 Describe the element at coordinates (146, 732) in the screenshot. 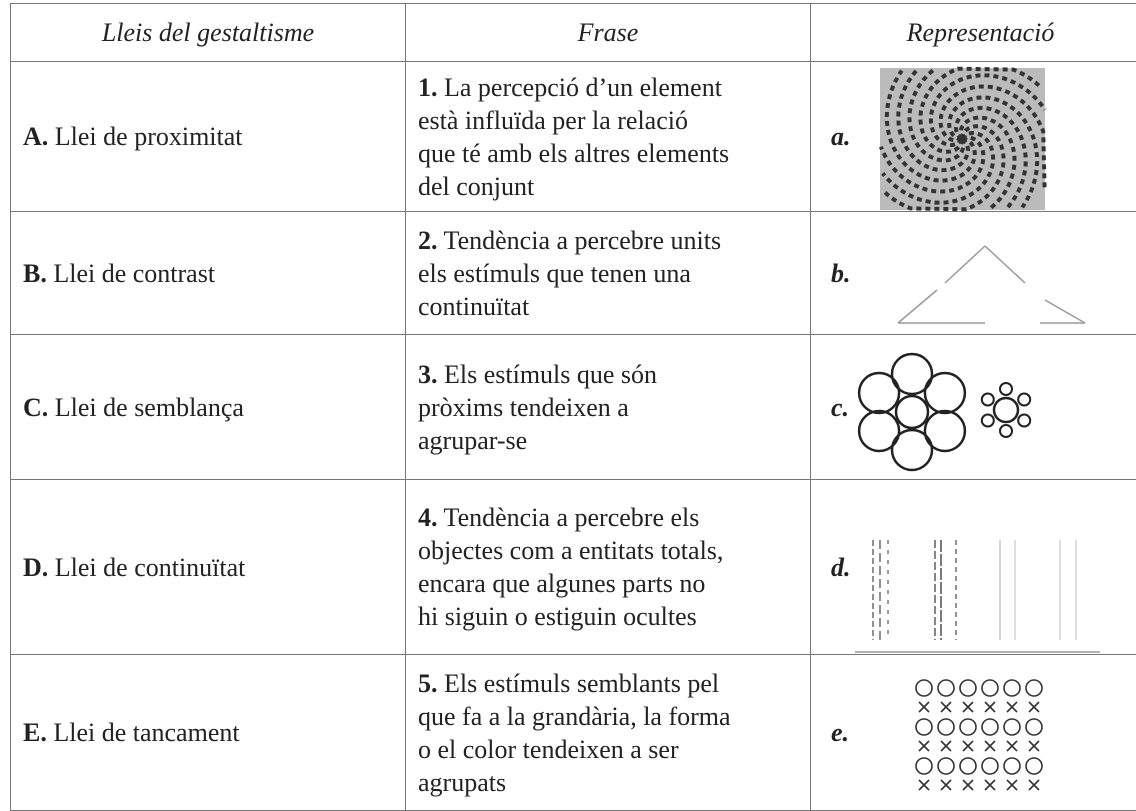

I see `law-name: Llei de tancament` at that location.